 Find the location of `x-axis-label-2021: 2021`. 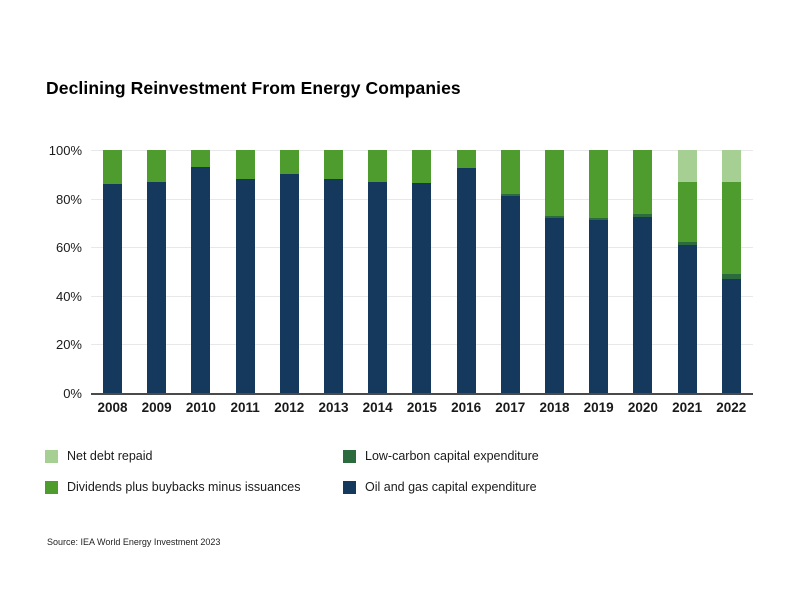

x-axis-label-2021: 2021 is located at coordinates (687, 407).